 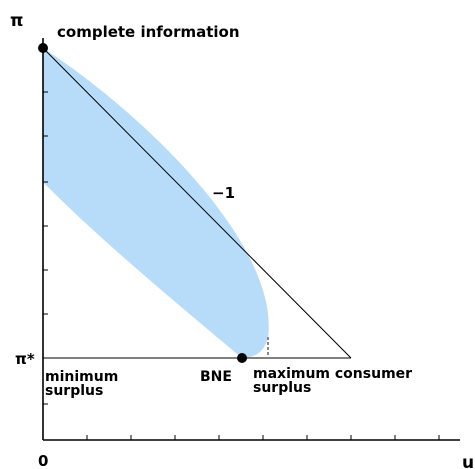 What do you see at coordinates (43, 460) in the screenshot?
I see `origin-label: 0` at bounding box center [43, 460].